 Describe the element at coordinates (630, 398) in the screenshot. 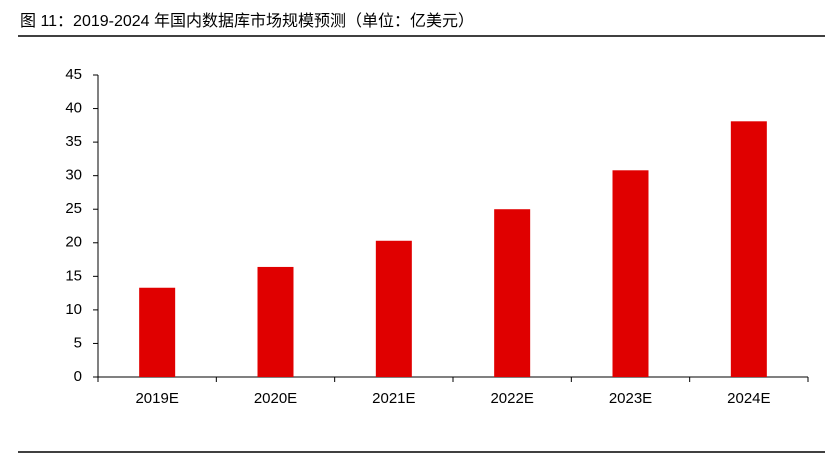

I see `x-tick-label: 2023E` at that location.